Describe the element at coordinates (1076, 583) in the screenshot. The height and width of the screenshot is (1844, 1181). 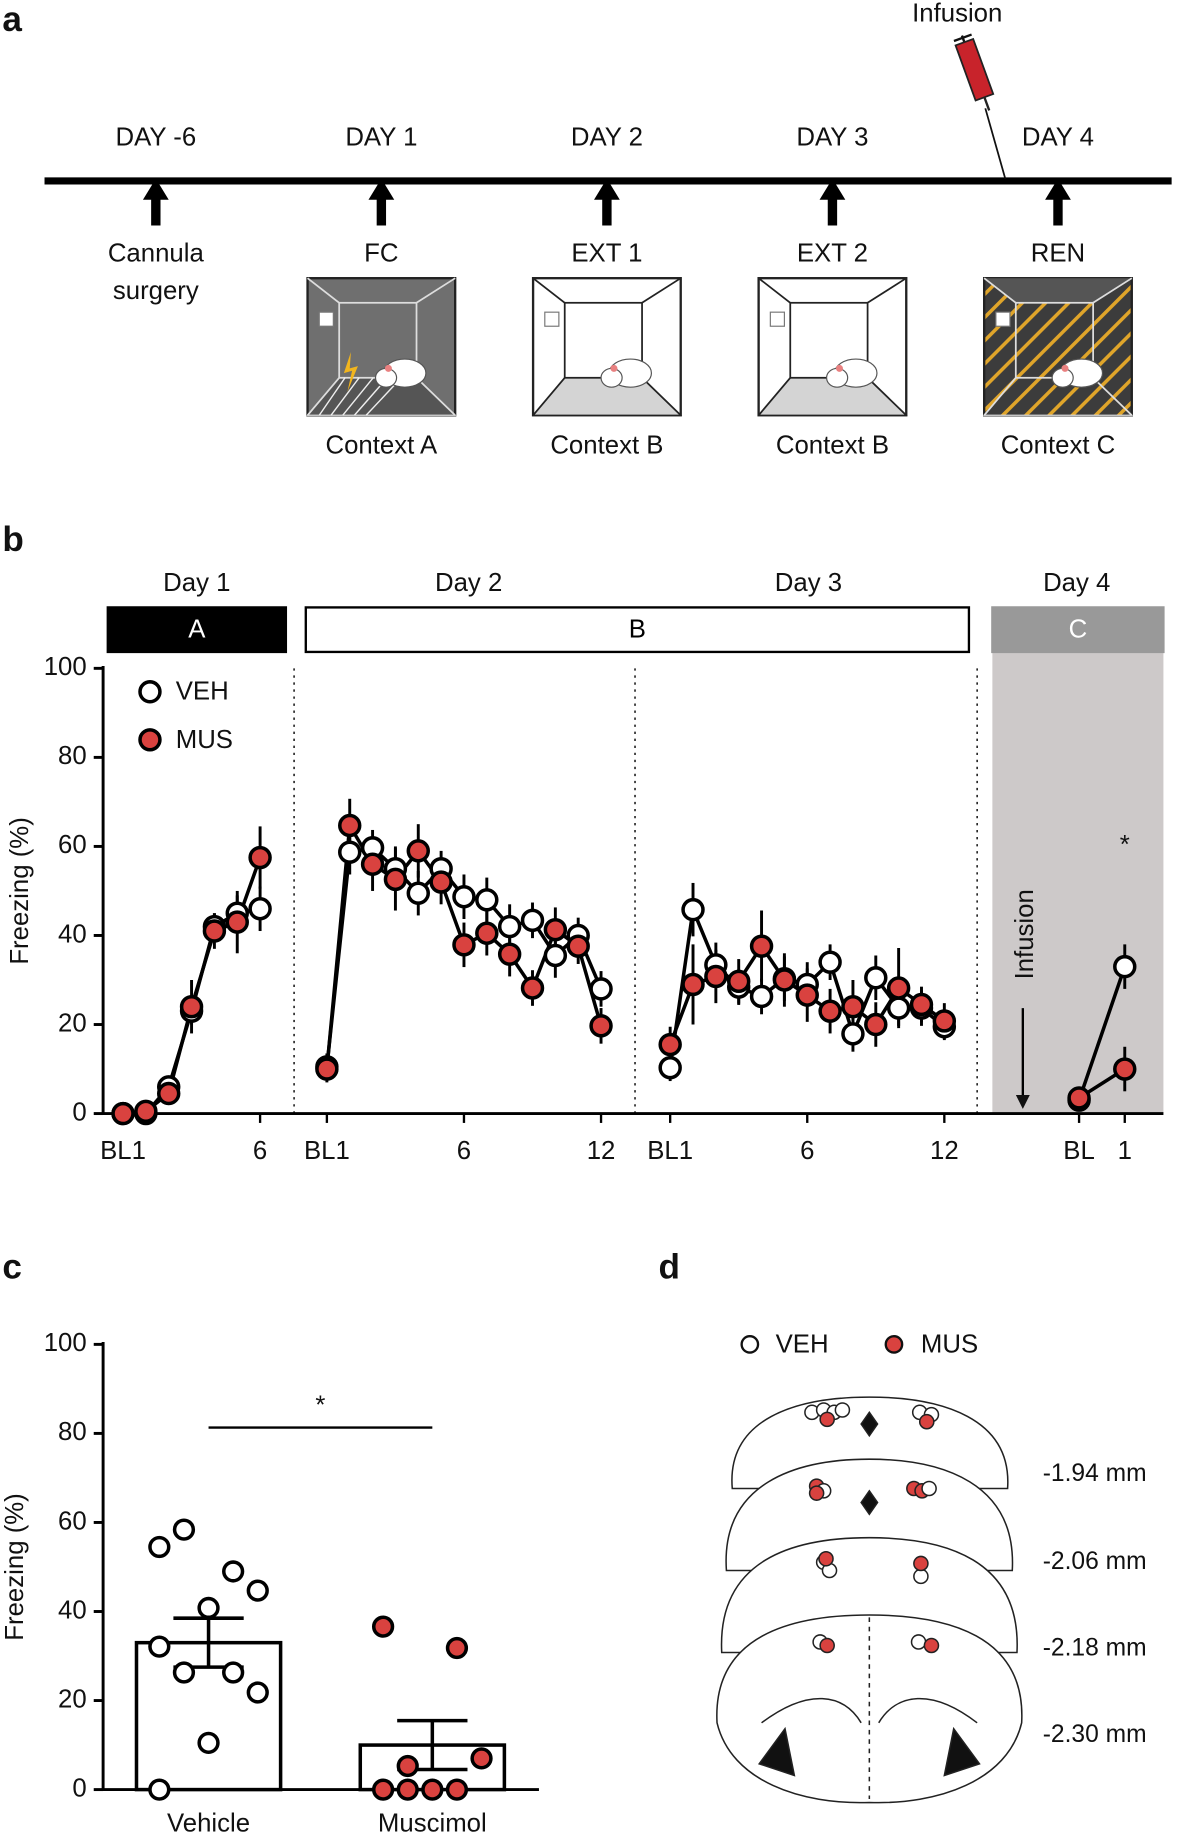
I see `day-title: Day 4` at that location.